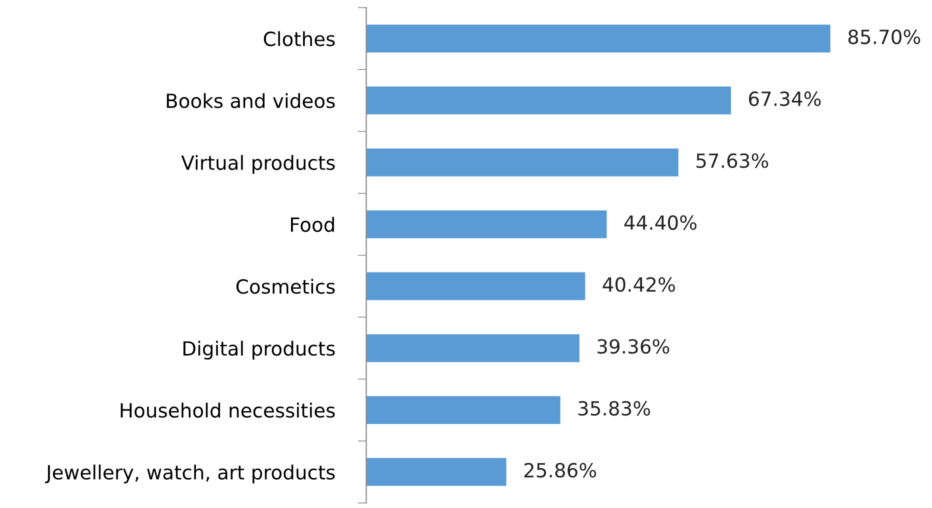 The width and height of the screenshot is (932, 508). What do you see at coordinates (190, 474) in the screenshot?
I see `y-tick-label: Jewellery, watch, art products` at bounding box center [190, 474].